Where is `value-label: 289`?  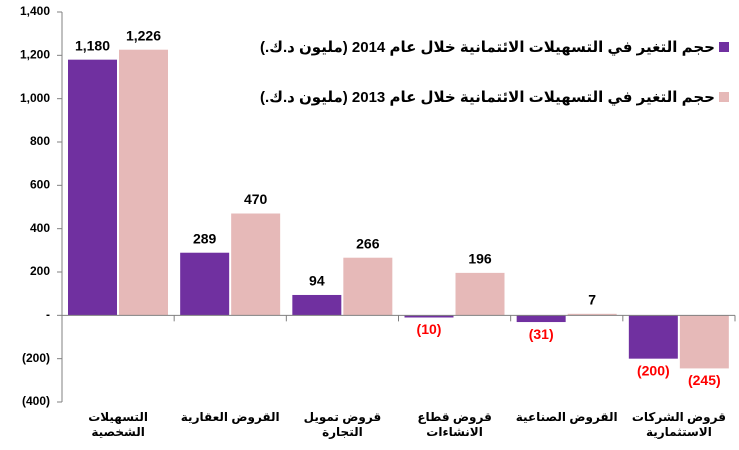
value-label: 289 is located at coordinates (205, 238).